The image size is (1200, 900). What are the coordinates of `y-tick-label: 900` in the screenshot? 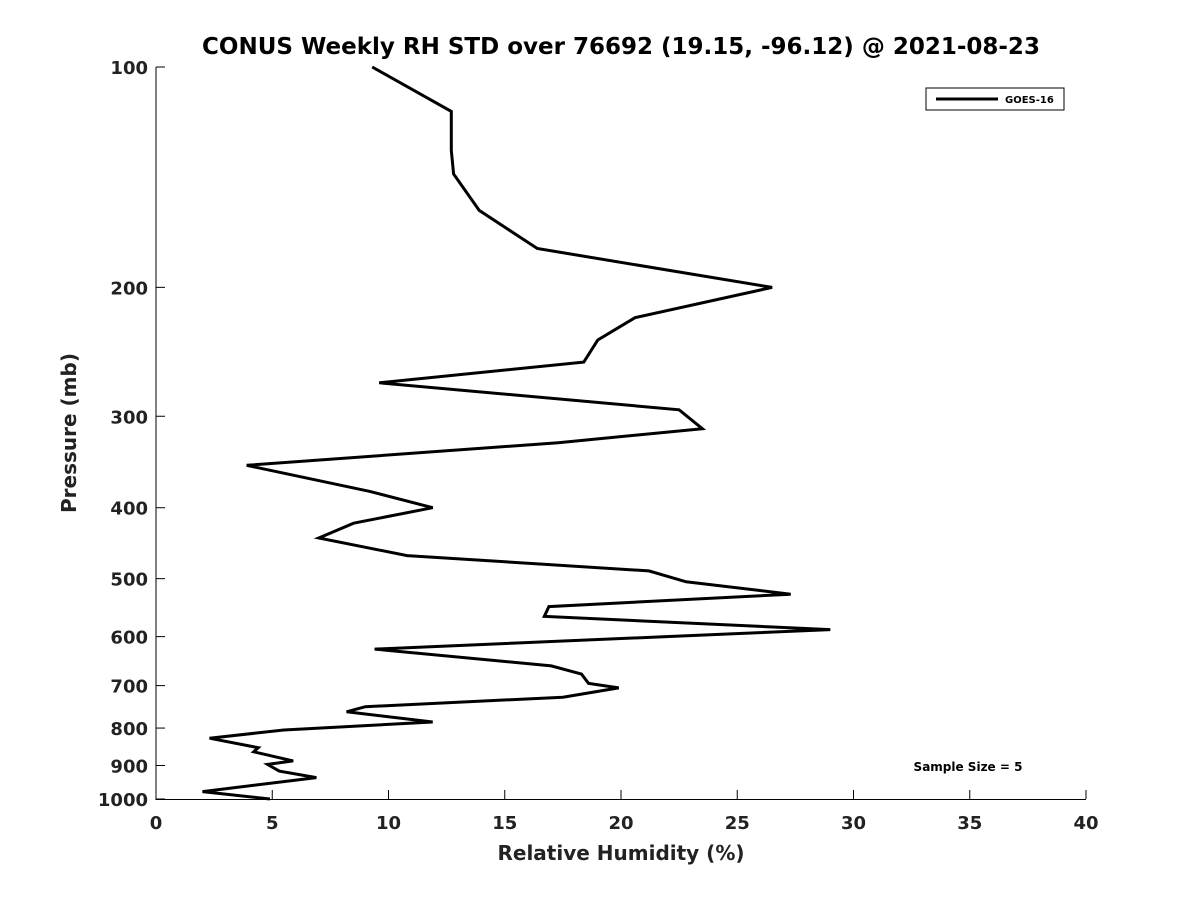 It's located at (129, 767).